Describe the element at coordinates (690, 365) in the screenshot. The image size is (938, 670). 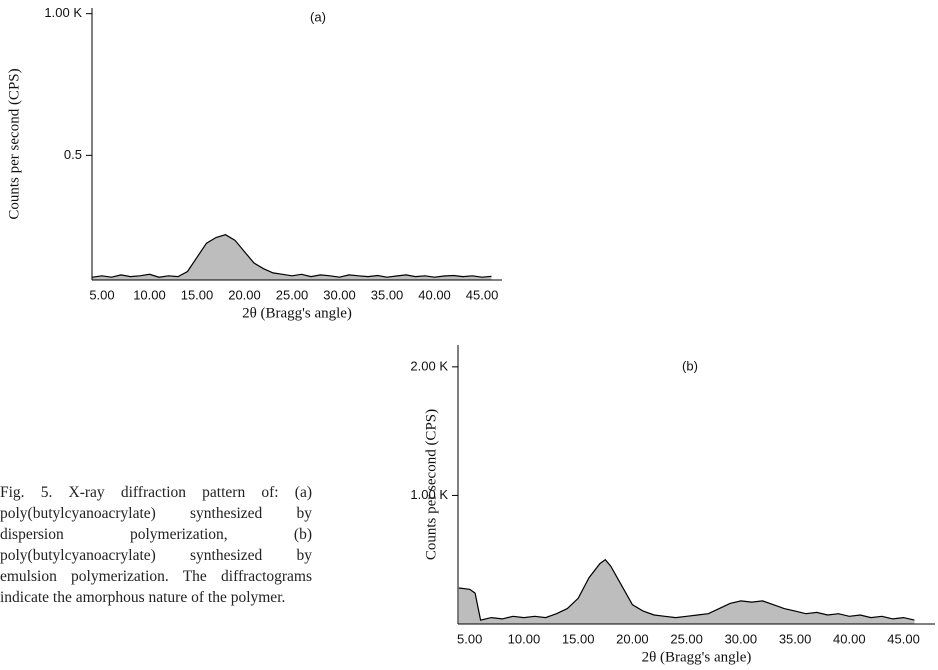
I see `chart-title: (b)` at that location.